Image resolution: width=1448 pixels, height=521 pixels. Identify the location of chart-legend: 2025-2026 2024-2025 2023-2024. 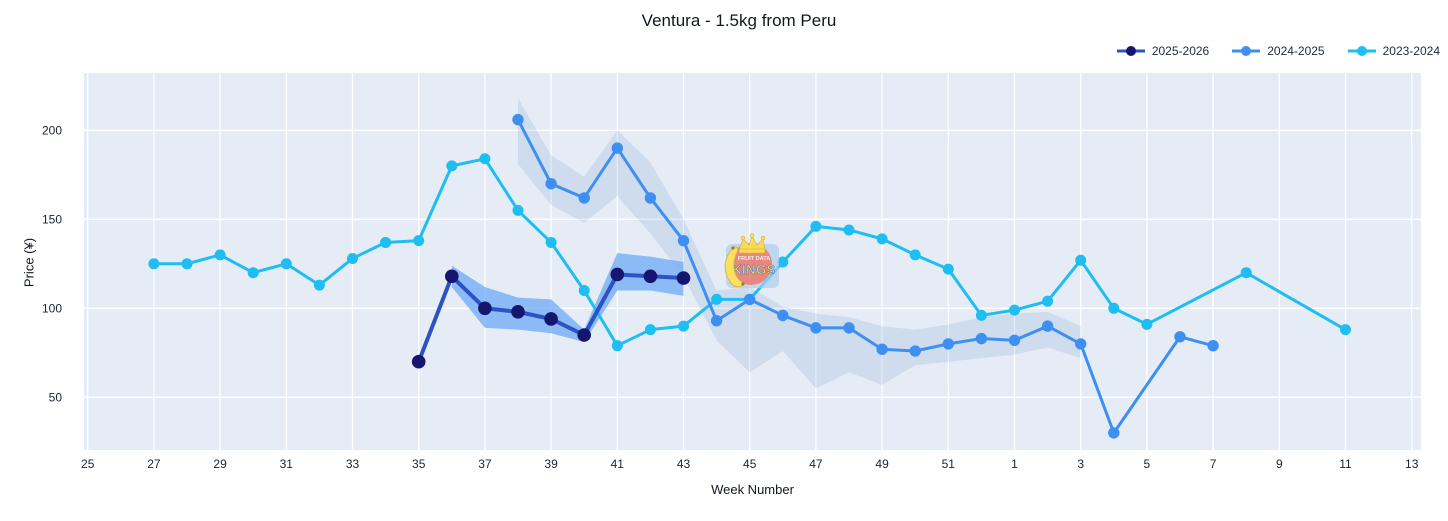
(1278, 51).